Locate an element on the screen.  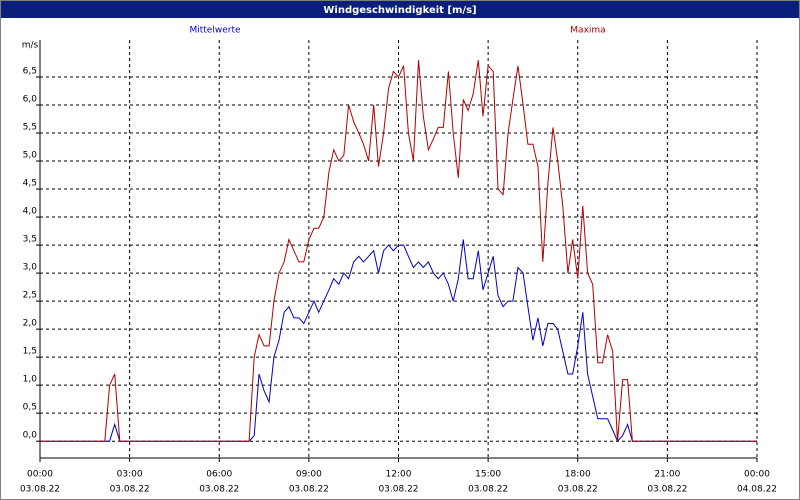
legend-entry: Mittelwerte is located at coordinates (214, 31).